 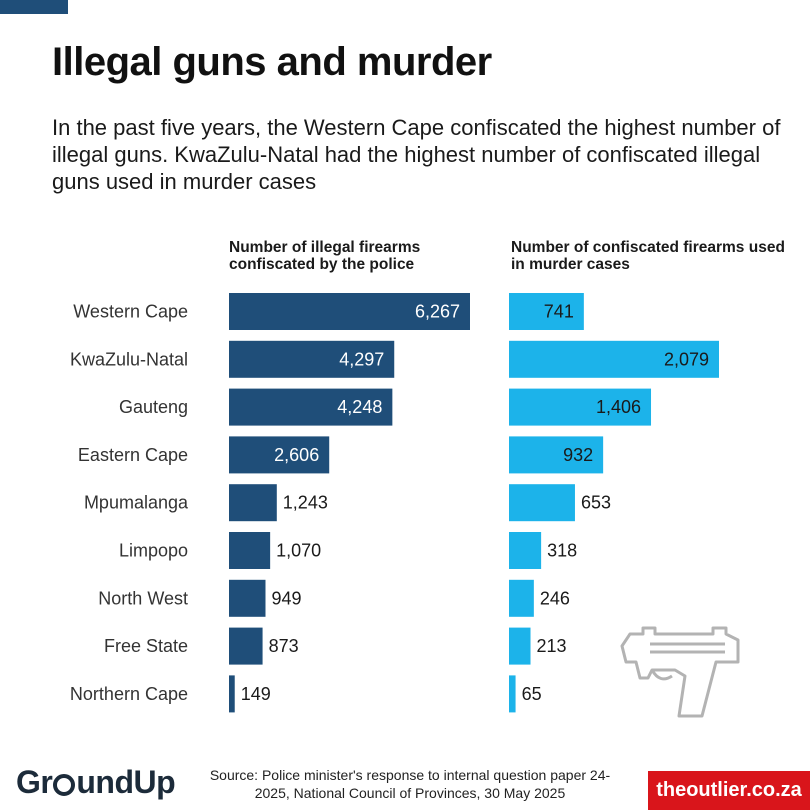 I want to click on value-label: 2,079, so click(x=686, y=359).